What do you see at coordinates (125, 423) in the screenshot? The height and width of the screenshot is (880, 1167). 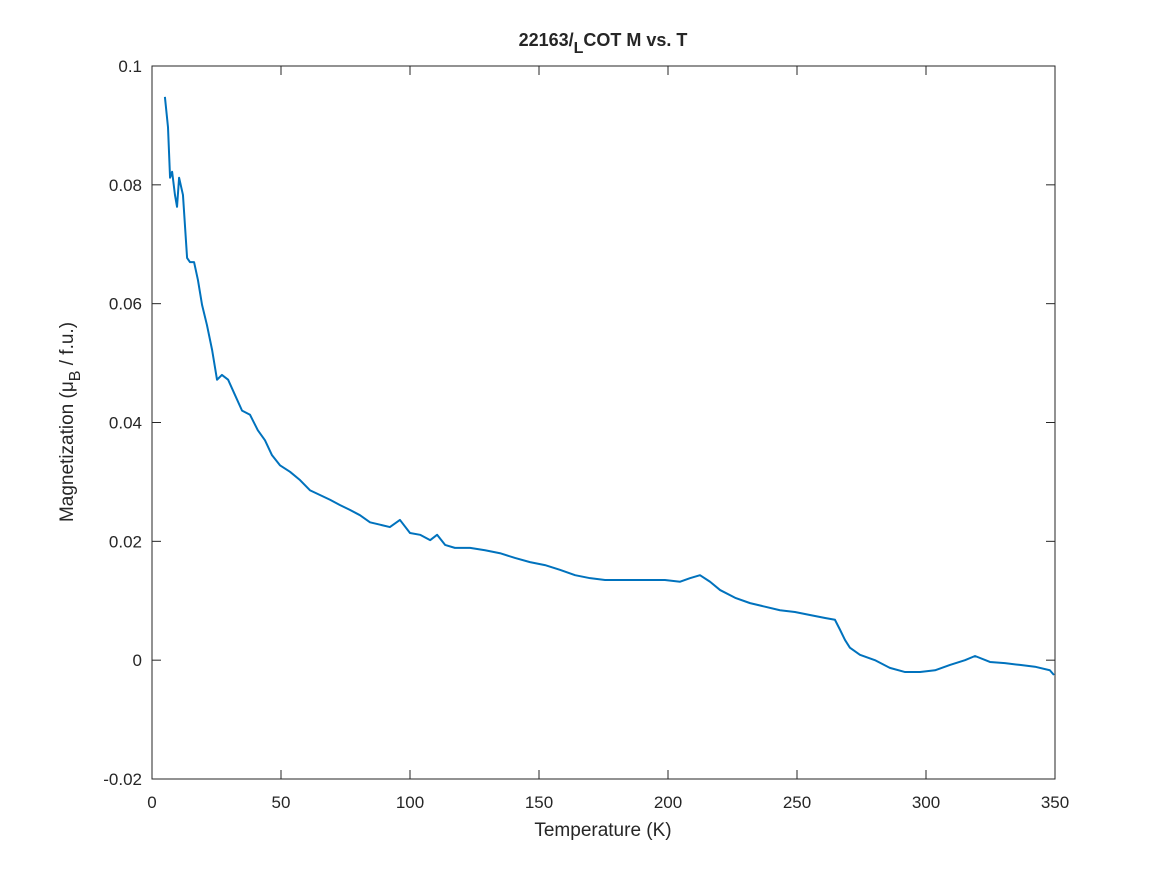 I see `y-tick-label: 0.04` at bounding box center [125, 423].